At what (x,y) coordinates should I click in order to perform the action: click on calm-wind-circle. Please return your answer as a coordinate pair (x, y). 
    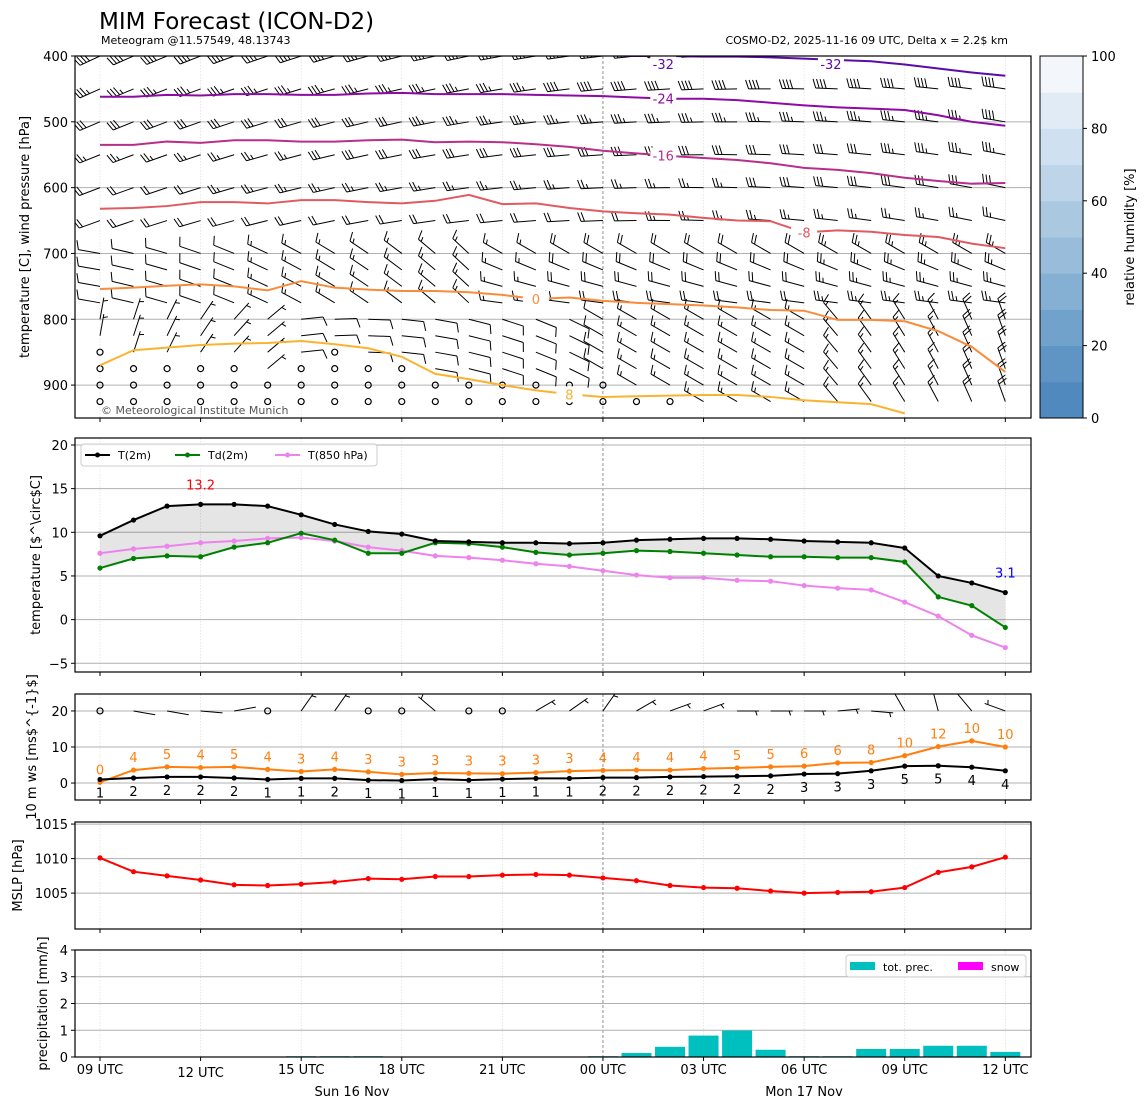
    Looking at the image, I should click on (502, 711).